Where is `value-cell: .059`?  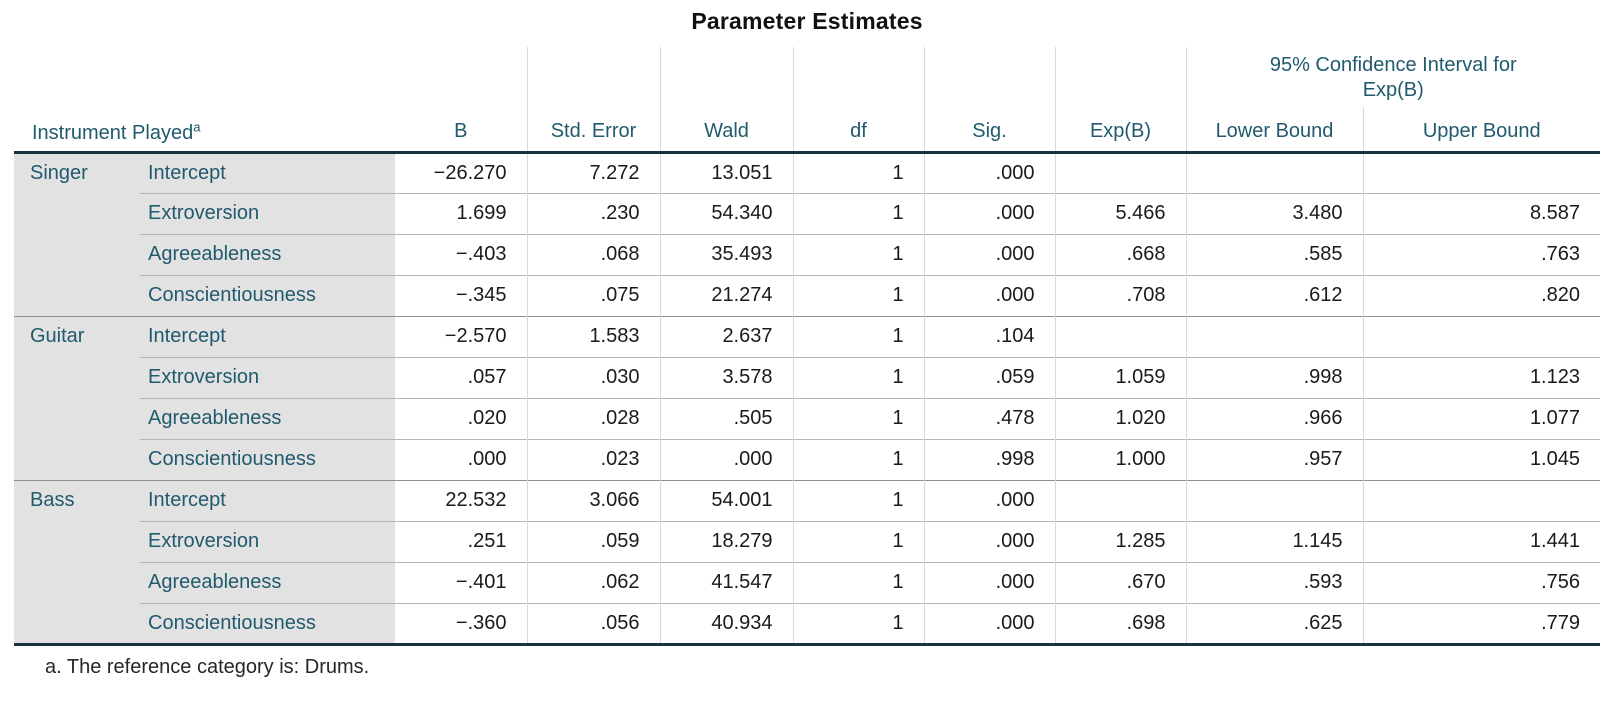 value-cell: .059 is located at coordinates (989, 377).